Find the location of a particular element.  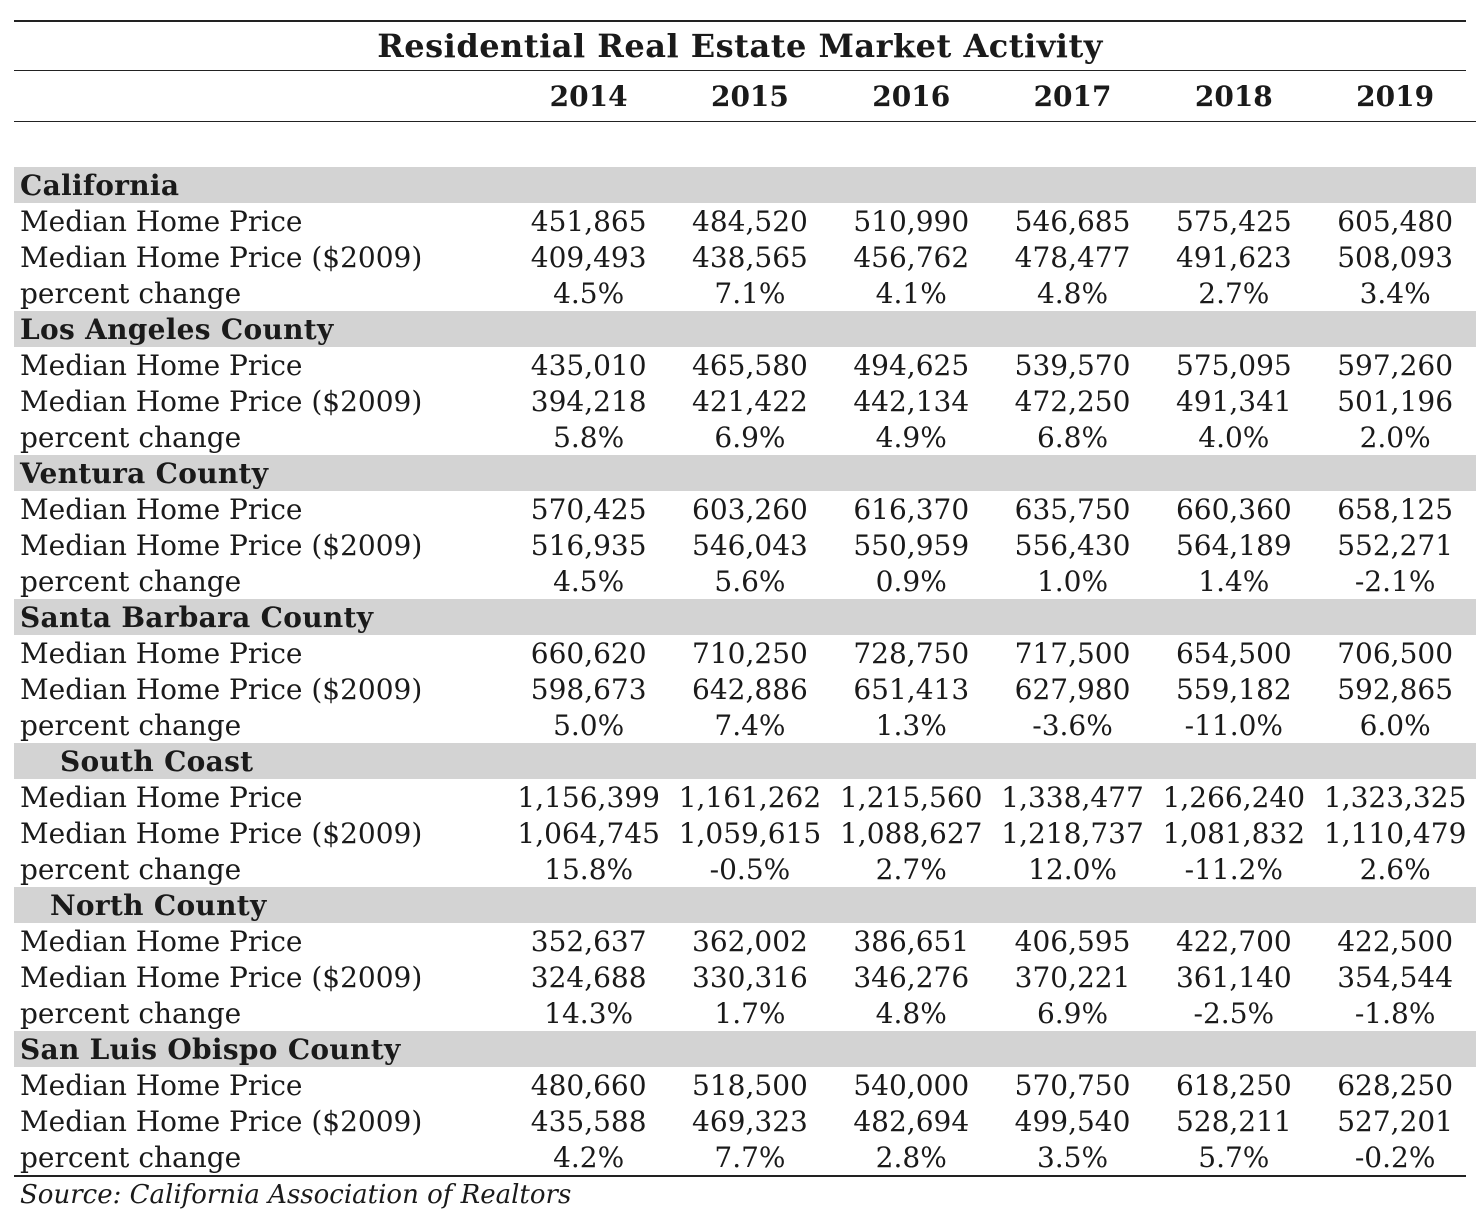

value-cell-2017: 1,338,477 is located at coordinates (1072, 797).